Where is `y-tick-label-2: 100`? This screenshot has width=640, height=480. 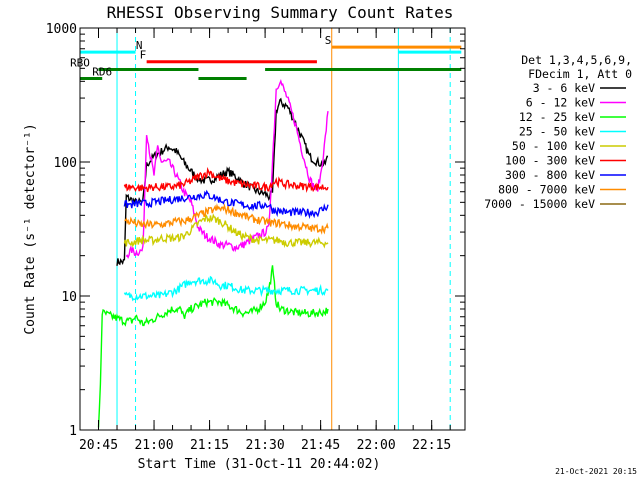
y-tick-label-2: 100 is located at coordinates (65, 163).